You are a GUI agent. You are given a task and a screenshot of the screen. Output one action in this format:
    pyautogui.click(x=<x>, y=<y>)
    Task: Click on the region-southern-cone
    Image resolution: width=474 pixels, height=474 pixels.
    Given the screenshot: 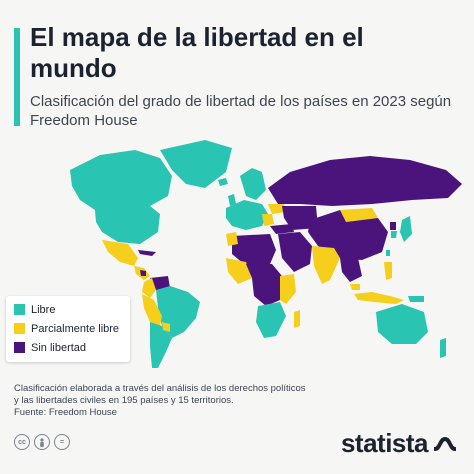 What is the action you would take?
    pyautogui.click(x=161, y=345)
    